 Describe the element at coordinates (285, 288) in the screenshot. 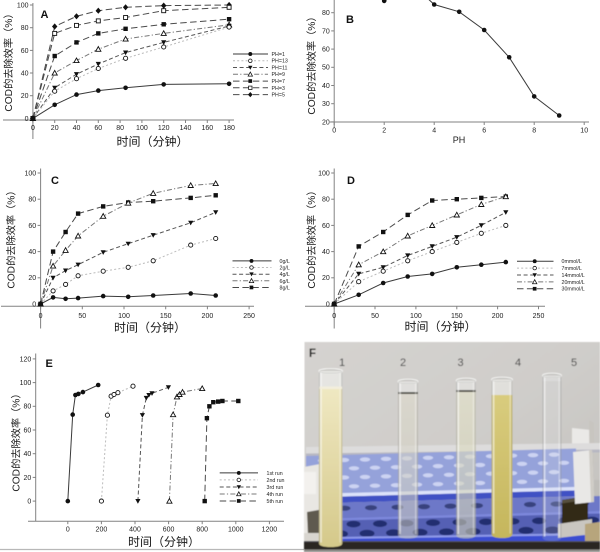

I see `svg-text: 8g/L` at that location.